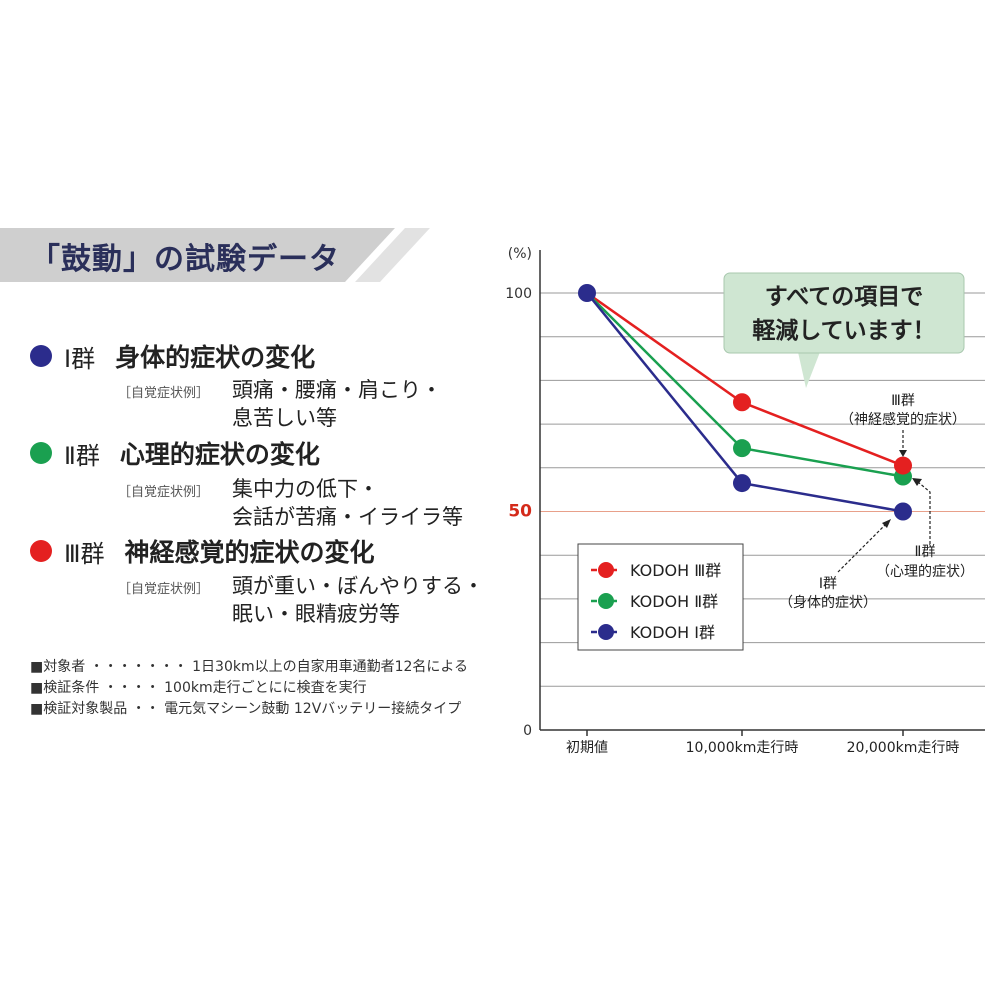  Describe the element at coordinates (215, 357) in the screenshot. I see `group-1-title: 身体的症状の変化` at that location.